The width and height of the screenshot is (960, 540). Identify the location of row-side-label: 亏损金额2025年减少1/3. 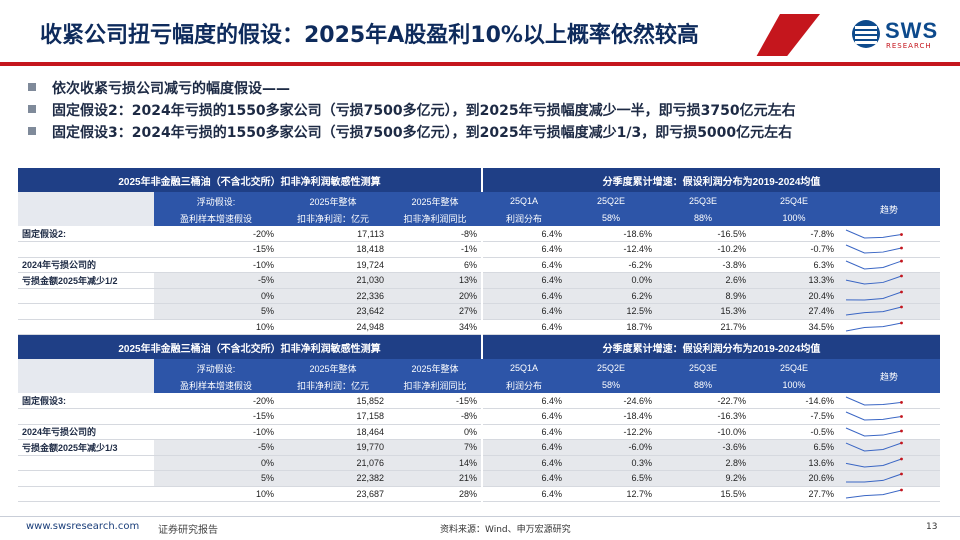
(86, 447).